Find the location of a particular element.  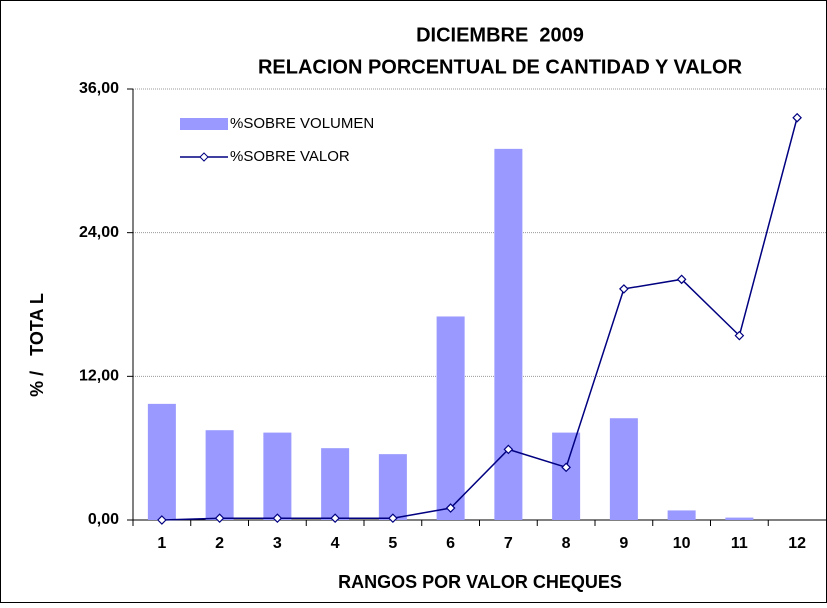

x-tick-label: 10 is located at coordinates (682, 543).